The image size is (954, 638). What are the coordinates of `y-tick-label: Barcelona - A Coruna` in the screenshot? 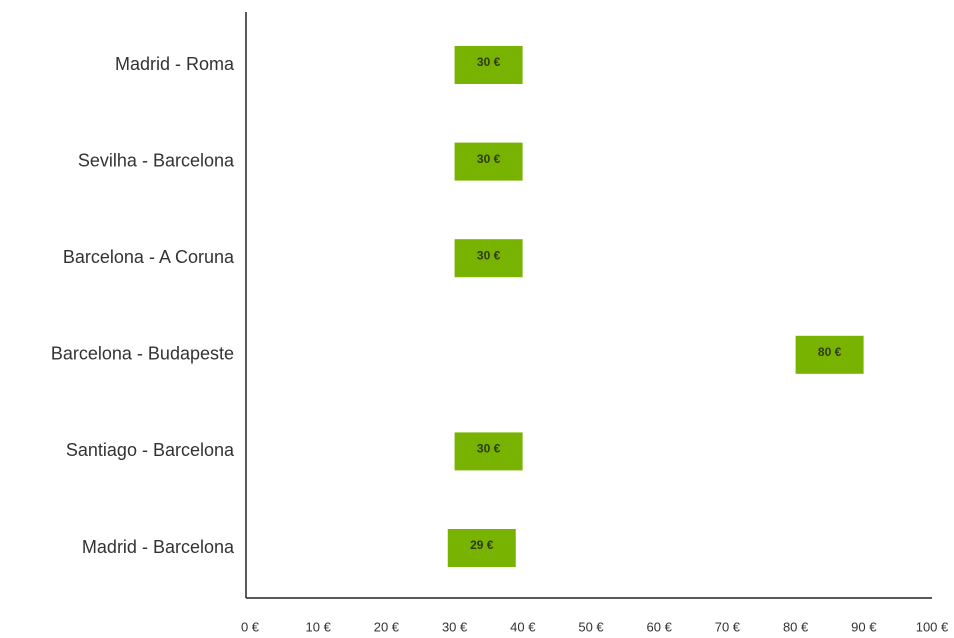 It's located at (149, 257).